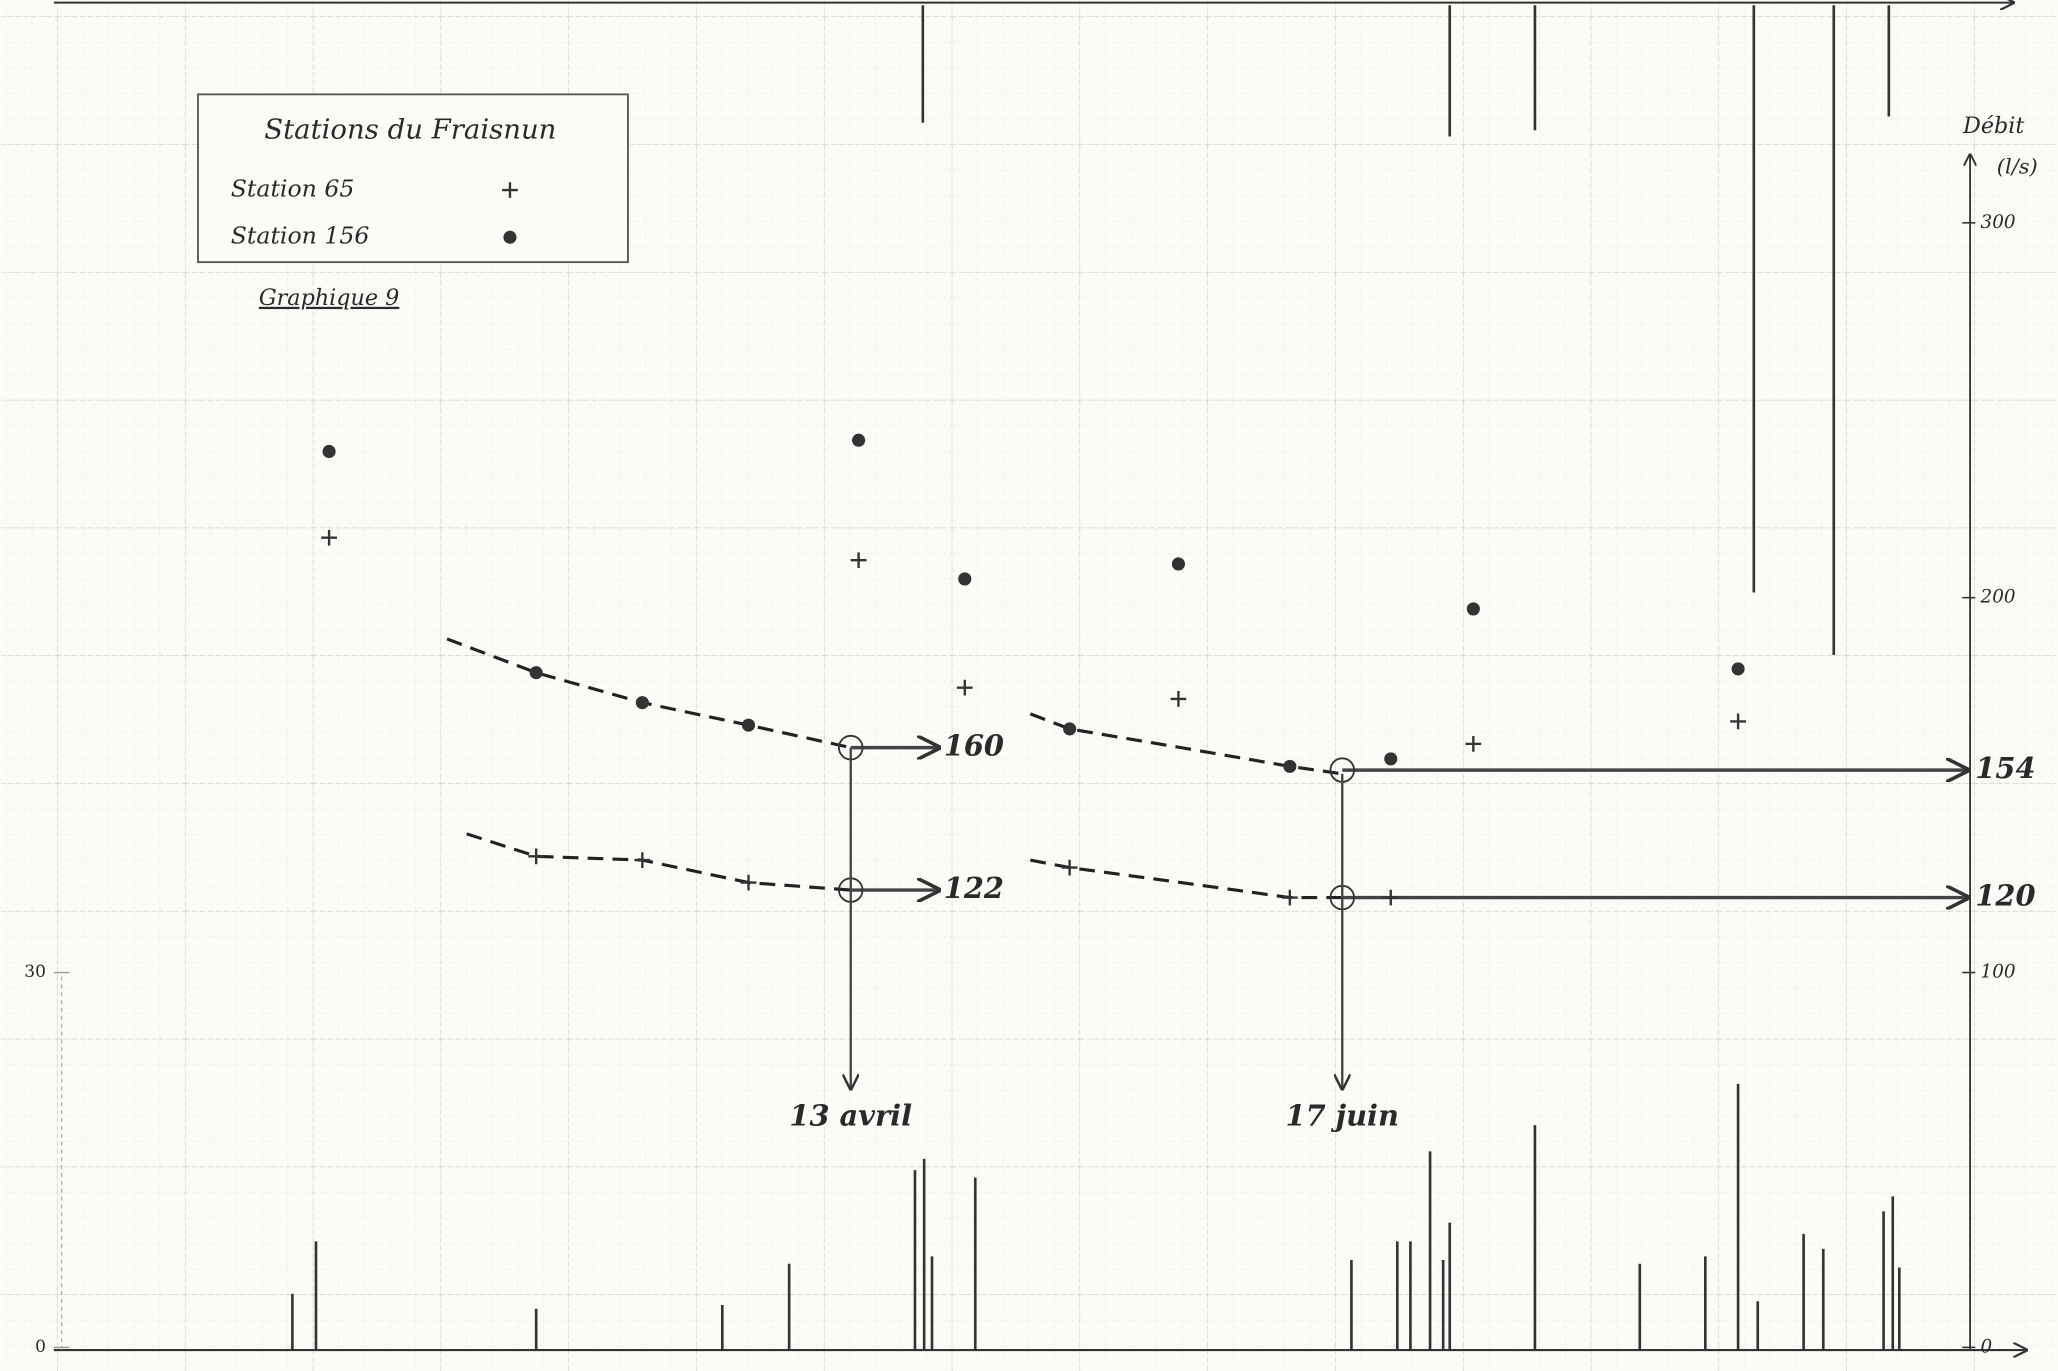 The height and width of the screenshot is (1371, 2058). I want to click on y-tick-label: 300, so click(1998, 222).